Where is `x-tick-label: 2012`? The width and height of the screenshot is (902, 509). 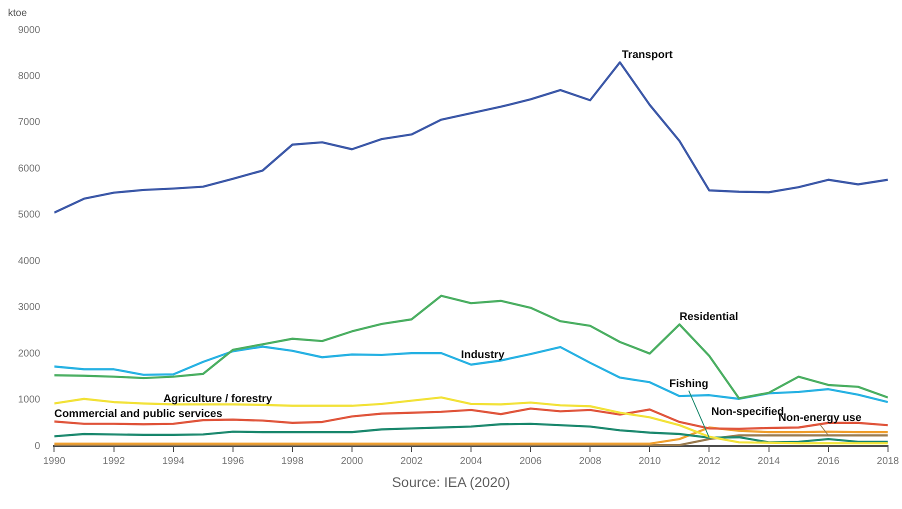
x-tick-label: 2012 is located at coordinates (709, 461).